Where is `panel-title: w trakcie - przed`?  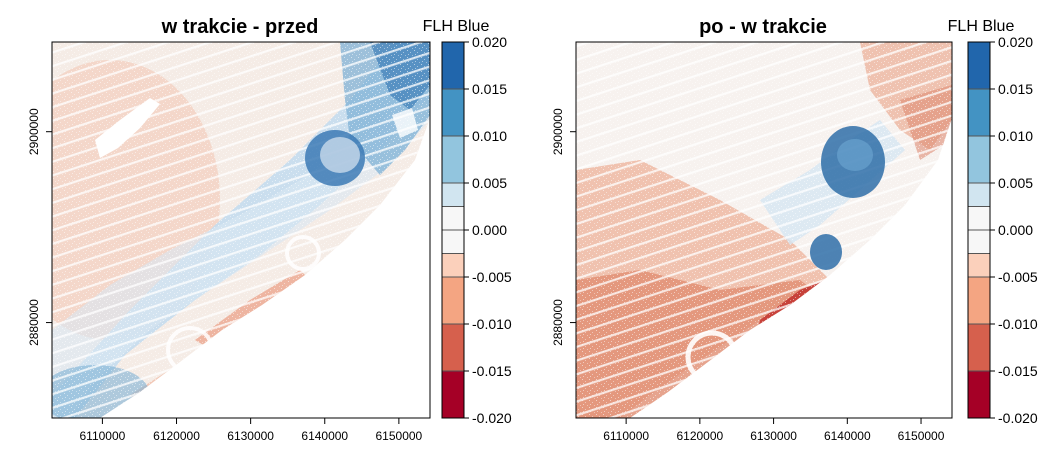
panel-title: w trakcie - przed is located at coordinates (240, 27).